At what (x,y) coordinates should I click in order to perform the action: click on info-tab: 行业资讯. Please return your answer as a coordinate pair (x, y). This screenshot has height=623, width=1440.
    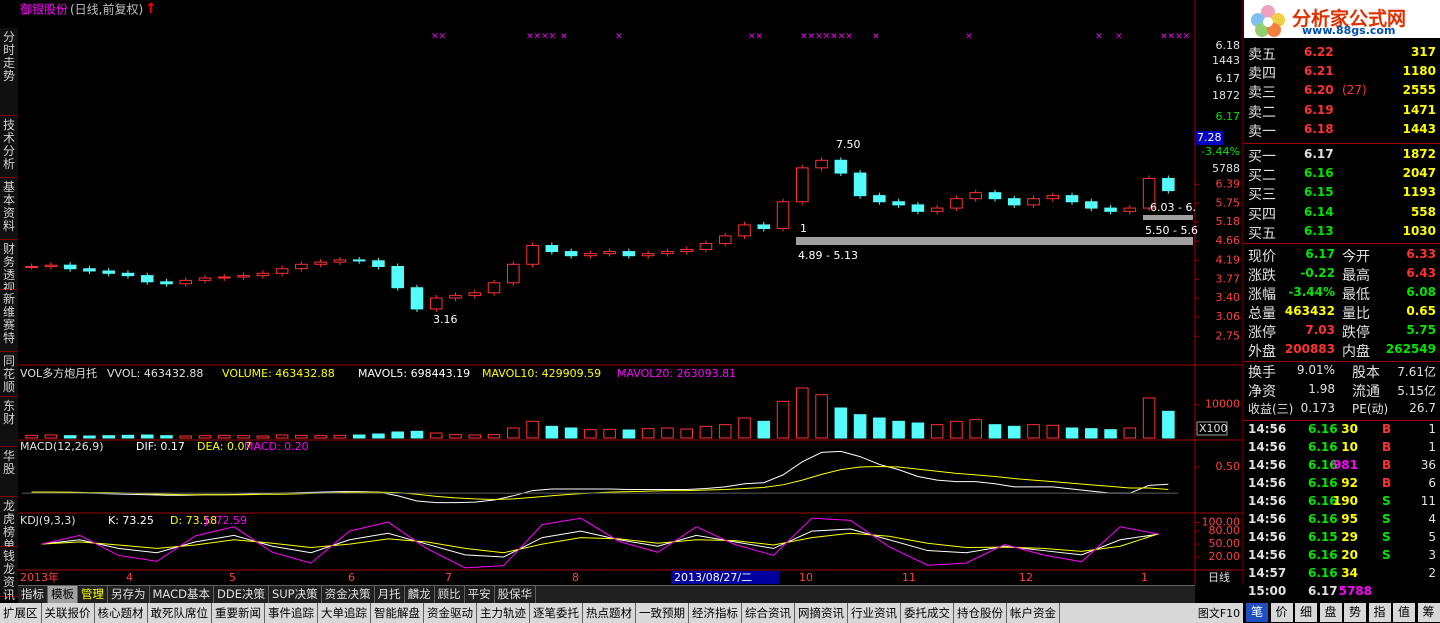
    Looking at the image, I should click on (874, 613).